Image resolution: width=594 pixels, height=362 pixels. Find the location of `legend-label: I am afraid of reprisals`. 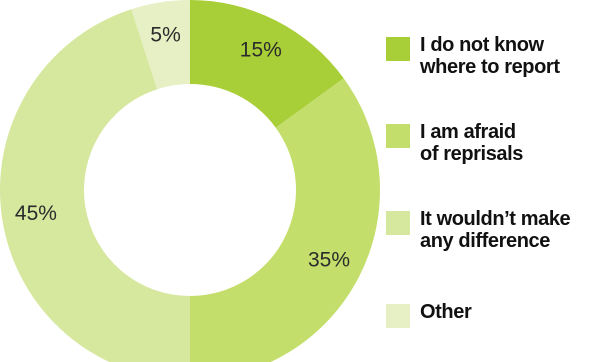

legend-label: I am afraid of reprisals is located at coordinates (472, 143).